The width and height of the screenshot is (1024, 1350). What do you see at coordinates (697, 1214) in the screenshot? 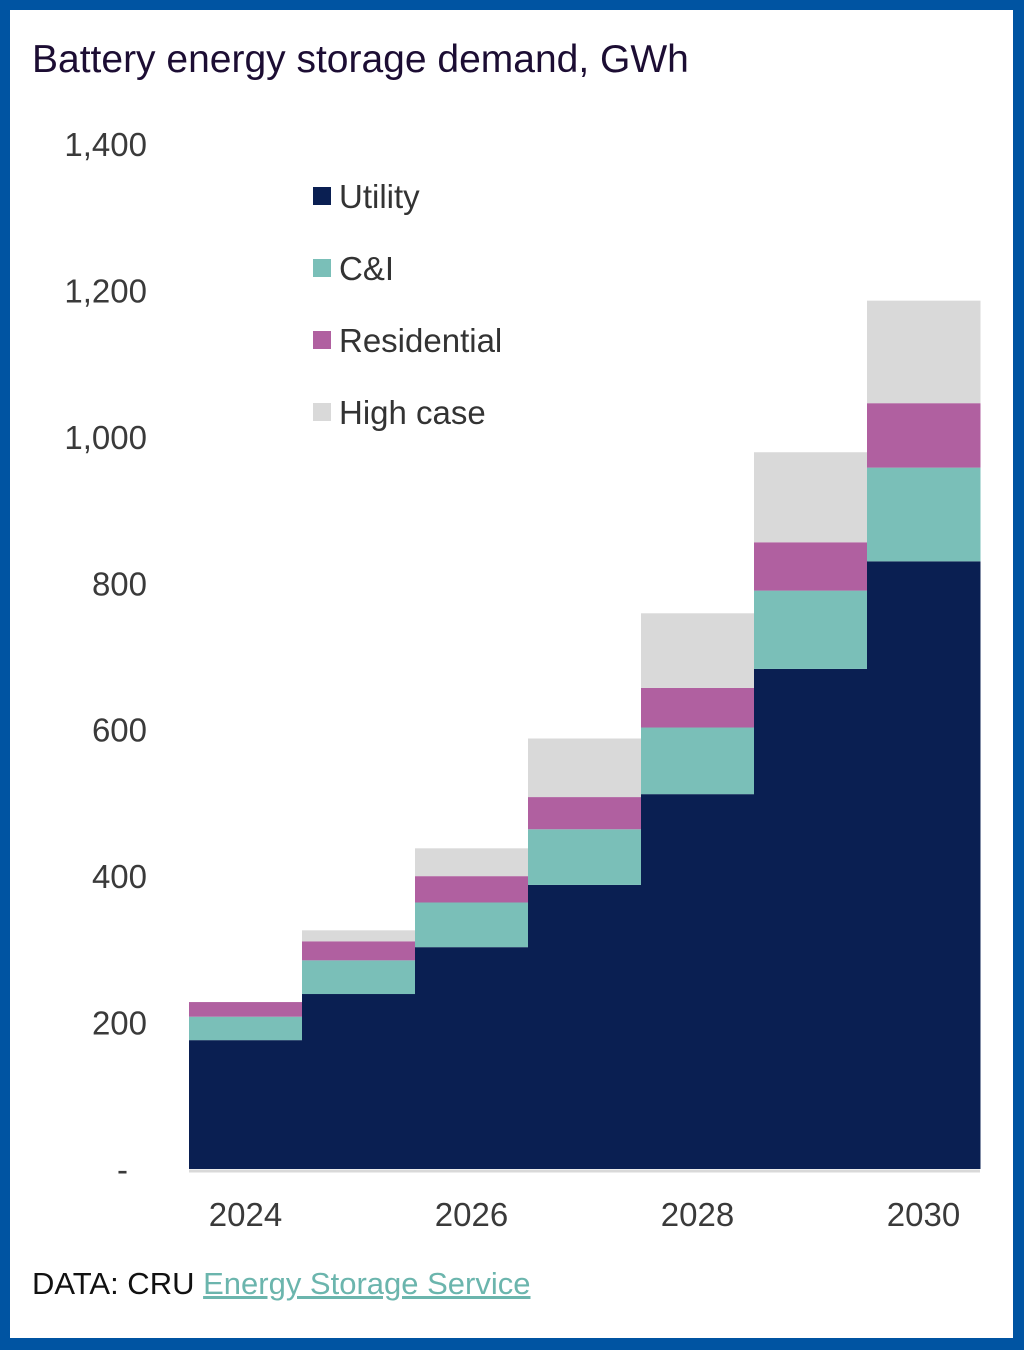
I see `x-tick-label: 2028` at bounding box center [697, 1214].